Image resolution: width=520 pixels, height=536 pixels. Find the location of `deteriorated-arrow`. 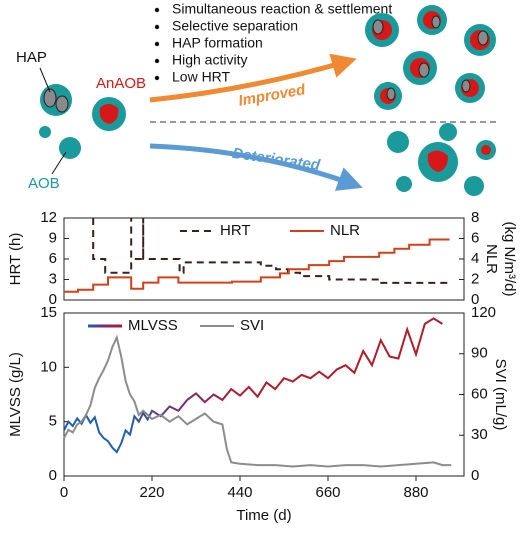

deteriorated-arrow is located at coordinates (256, 167).